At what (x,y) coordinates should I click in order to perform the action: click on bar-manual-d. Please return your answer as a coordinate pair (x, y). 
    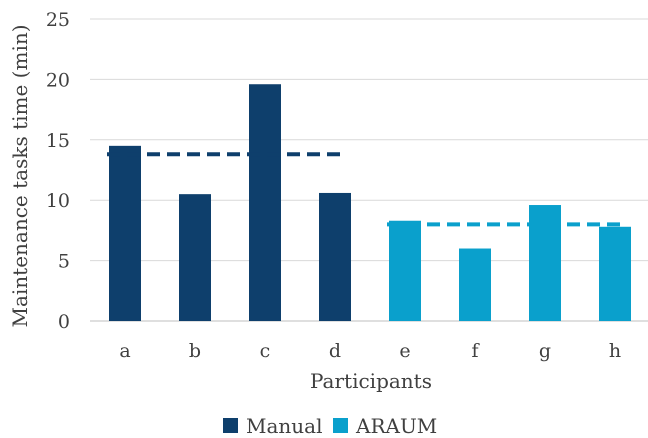
    Looking at the image, I should click on (335, 256).